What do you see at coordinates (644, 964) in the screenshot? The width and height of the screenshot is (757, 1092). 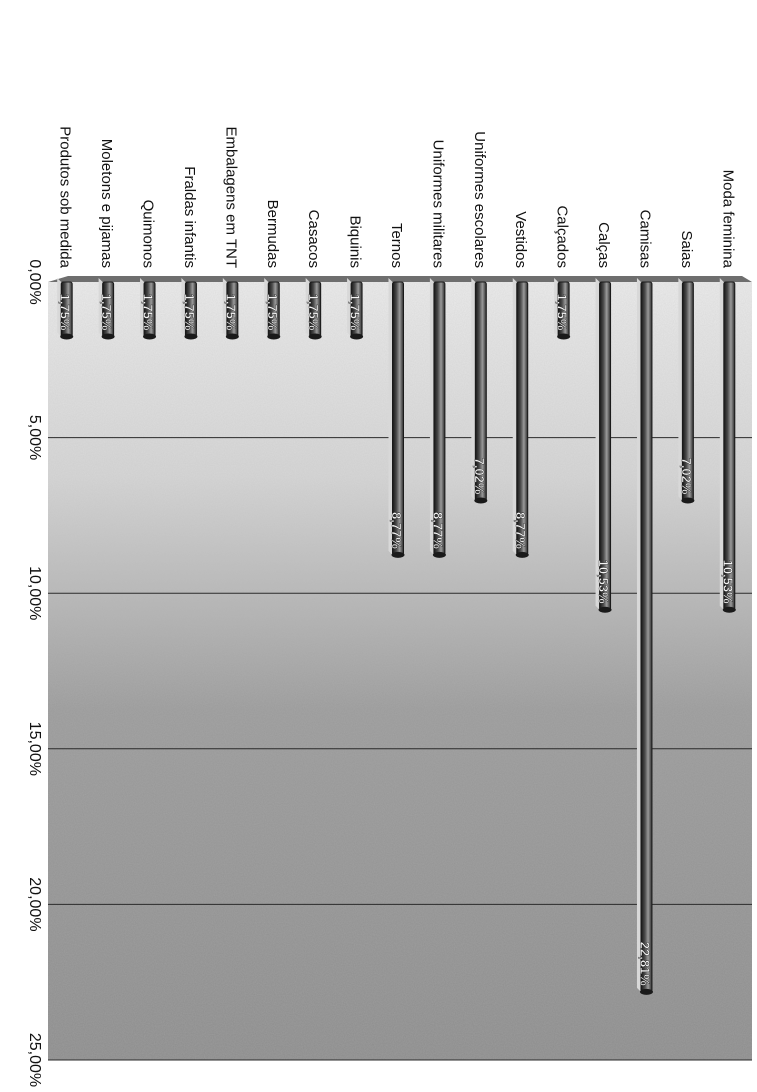 I see `data-label: 22,81%` at bounding box center [644, 964].